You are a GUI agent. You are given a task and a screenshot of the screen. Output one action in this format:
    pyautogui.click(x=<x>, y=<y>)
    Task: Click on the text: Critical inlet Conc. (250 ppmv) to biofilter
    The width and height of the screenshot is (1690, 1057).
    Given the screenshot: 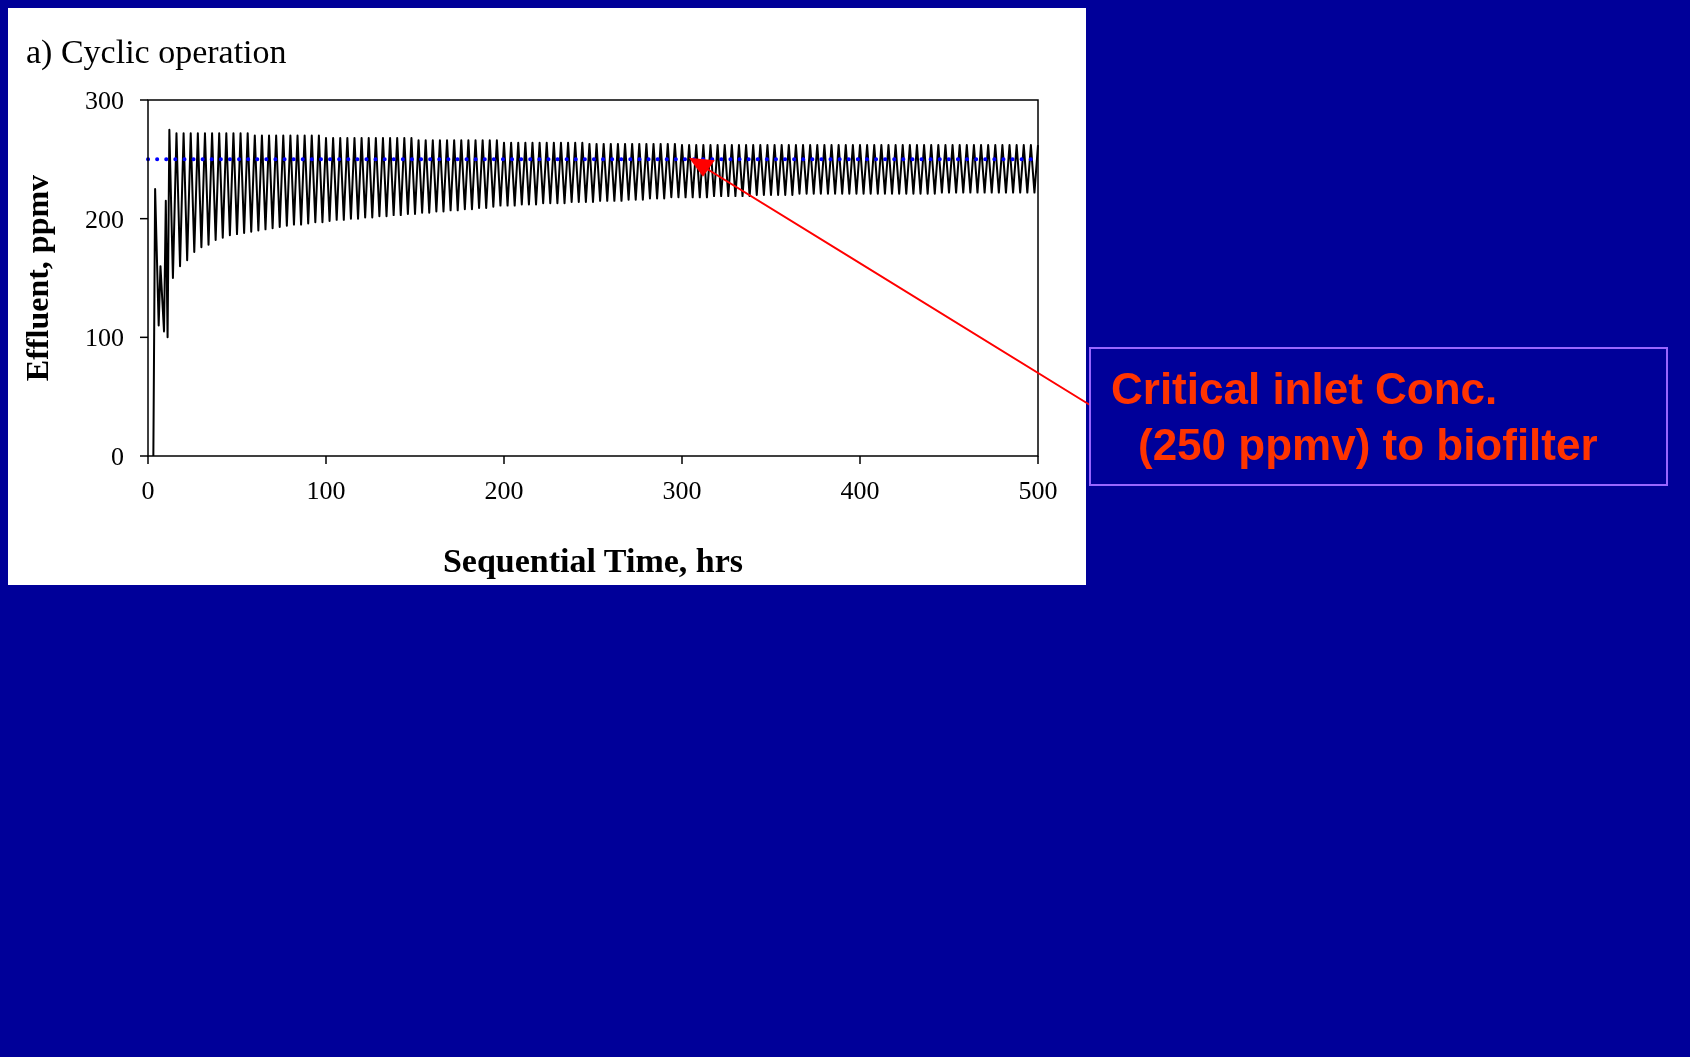 What is the action you would take?
    pyautogui.click(x=1354, y=416)
    